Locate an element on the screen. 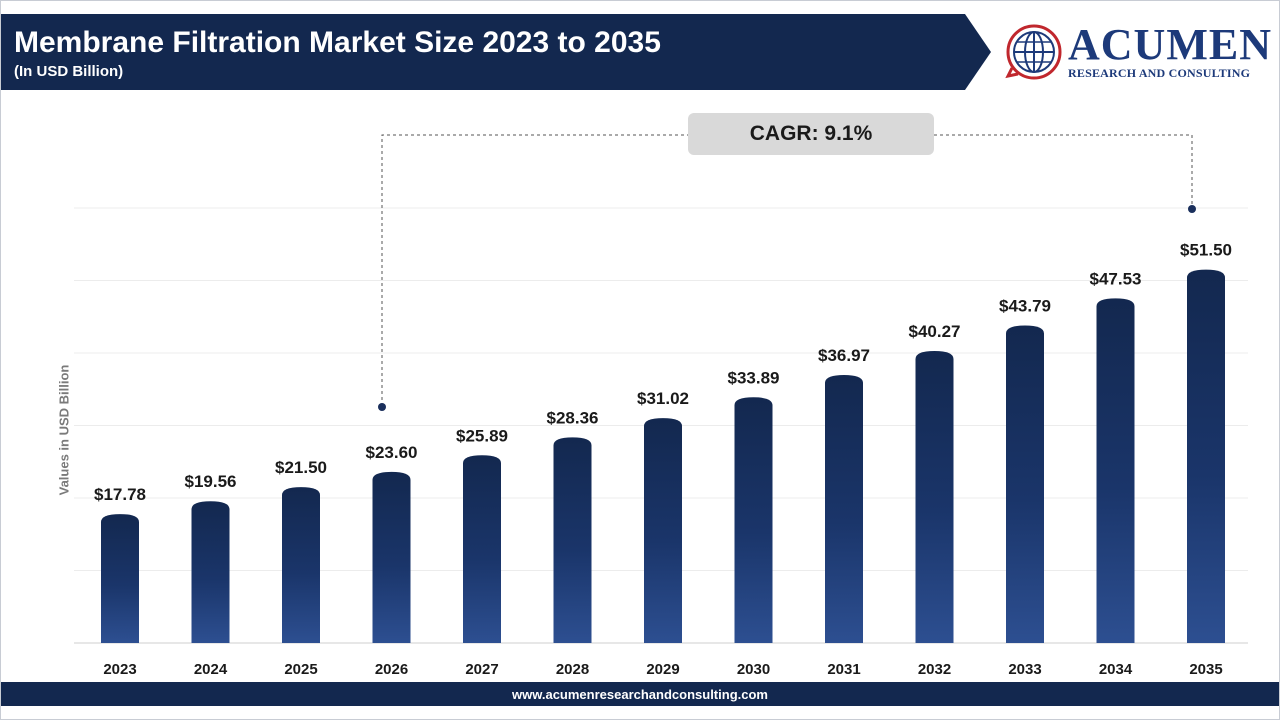  bar-2029 is located at coordinates (663, 530).